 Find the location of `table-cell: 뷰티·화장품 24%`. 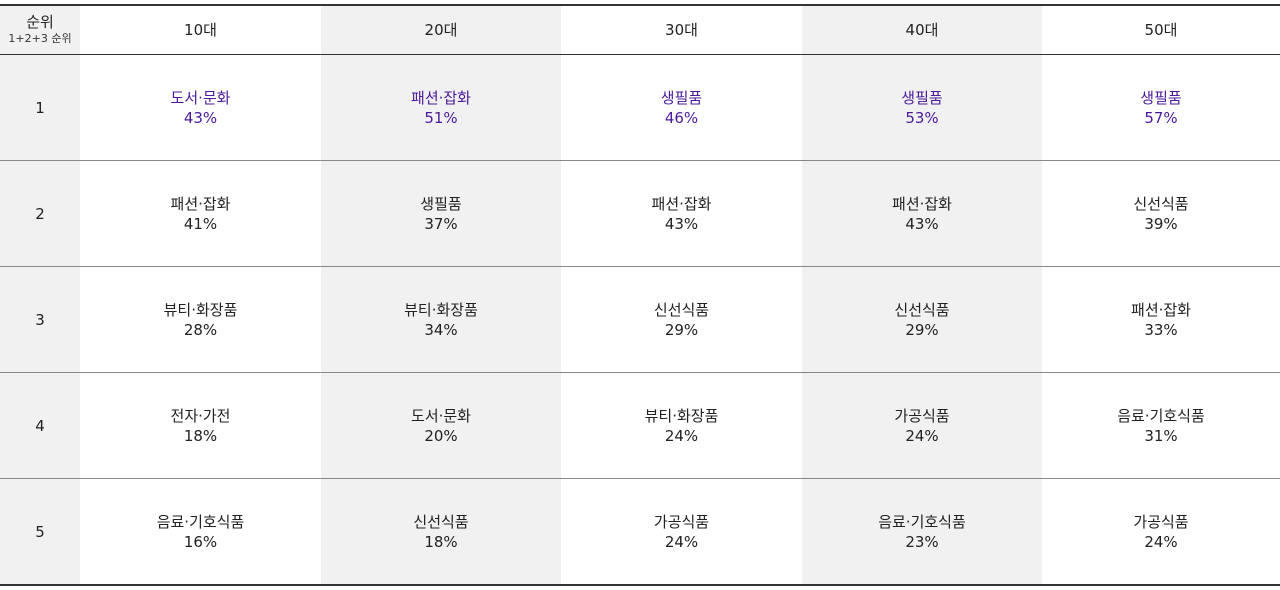

table-cell: 뷰티·화장품 24% is located at coordinates (681, 425).